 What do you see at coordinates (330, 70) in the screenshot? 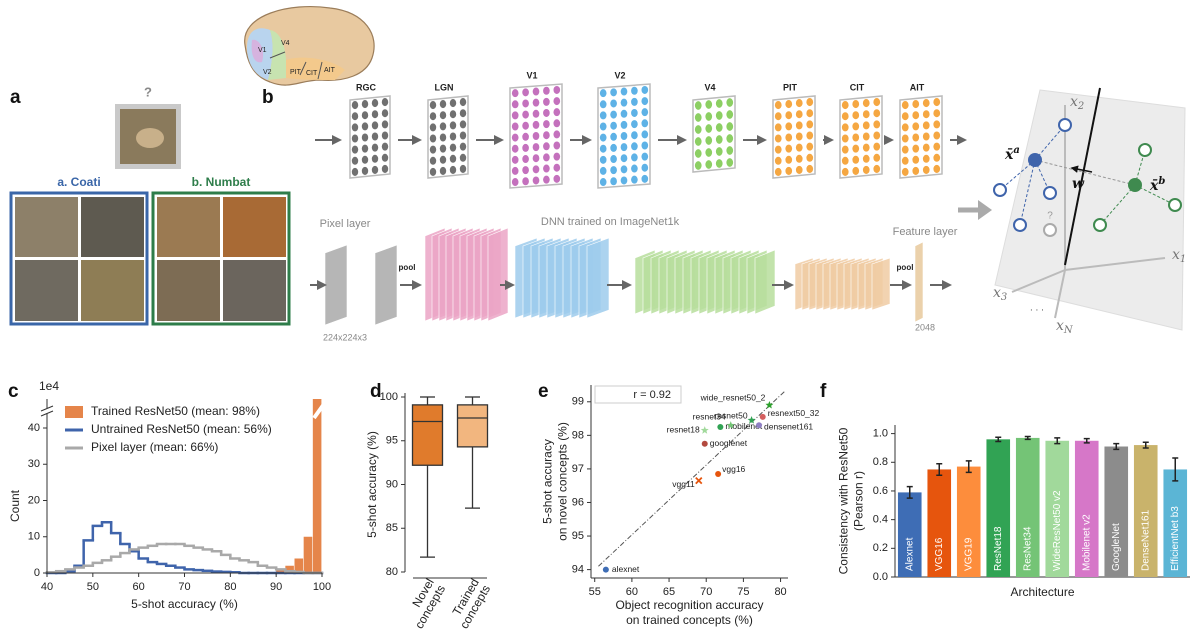
I see `brain-label: AIT` at bounding box center [330, 70].